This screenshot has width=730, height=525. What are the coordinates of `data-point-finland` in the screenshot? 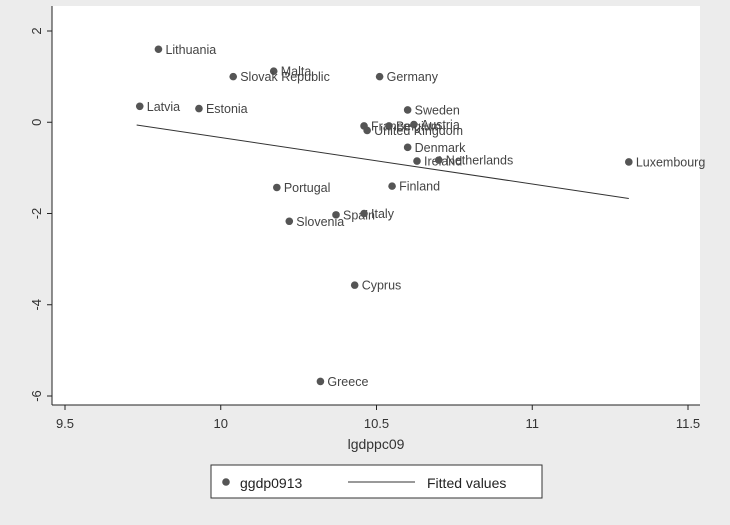 It's located at (392, 186).